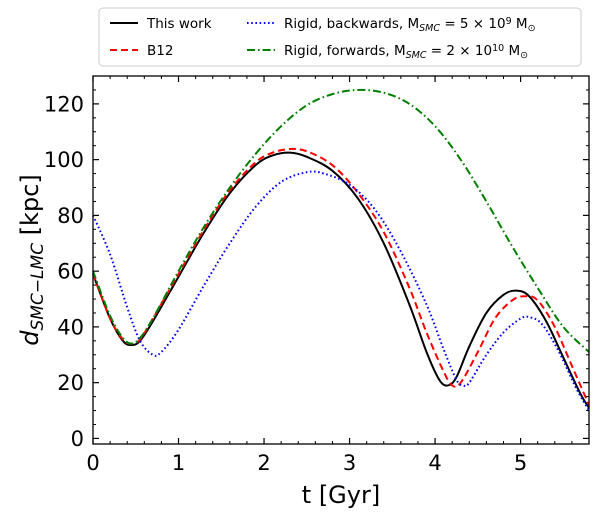  I want to click on legend-box, so click(340, 37).